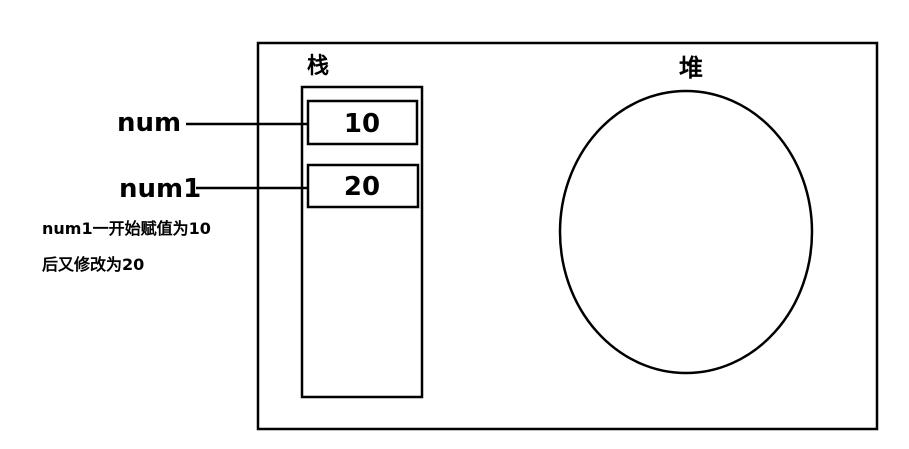 The height and width of the screenshot is (449, 909). I want to click on stack-slot-num, so click(362, 122).